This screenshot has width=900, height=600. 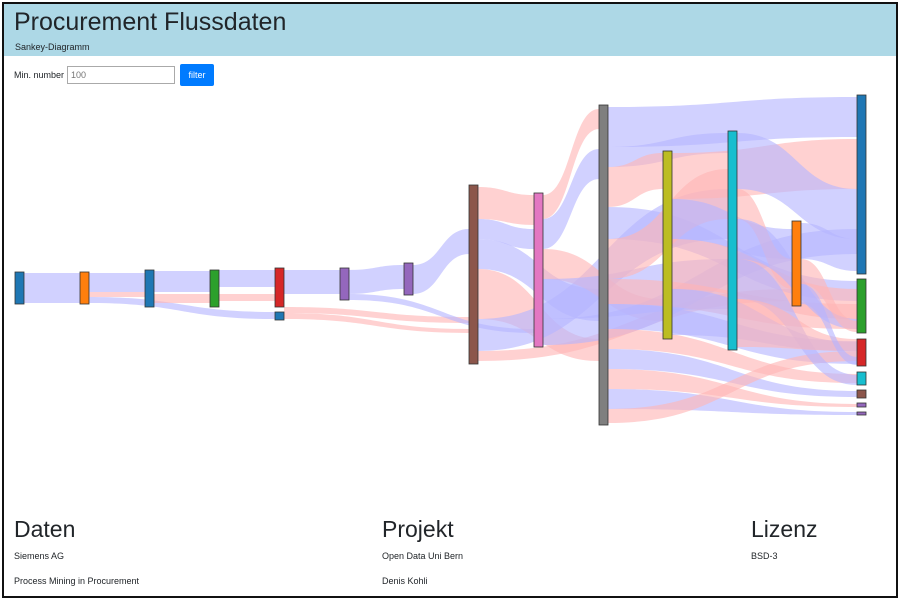 I want to click on page-subtitle: Sankey-Diagramm, so click(x=52, y=47).